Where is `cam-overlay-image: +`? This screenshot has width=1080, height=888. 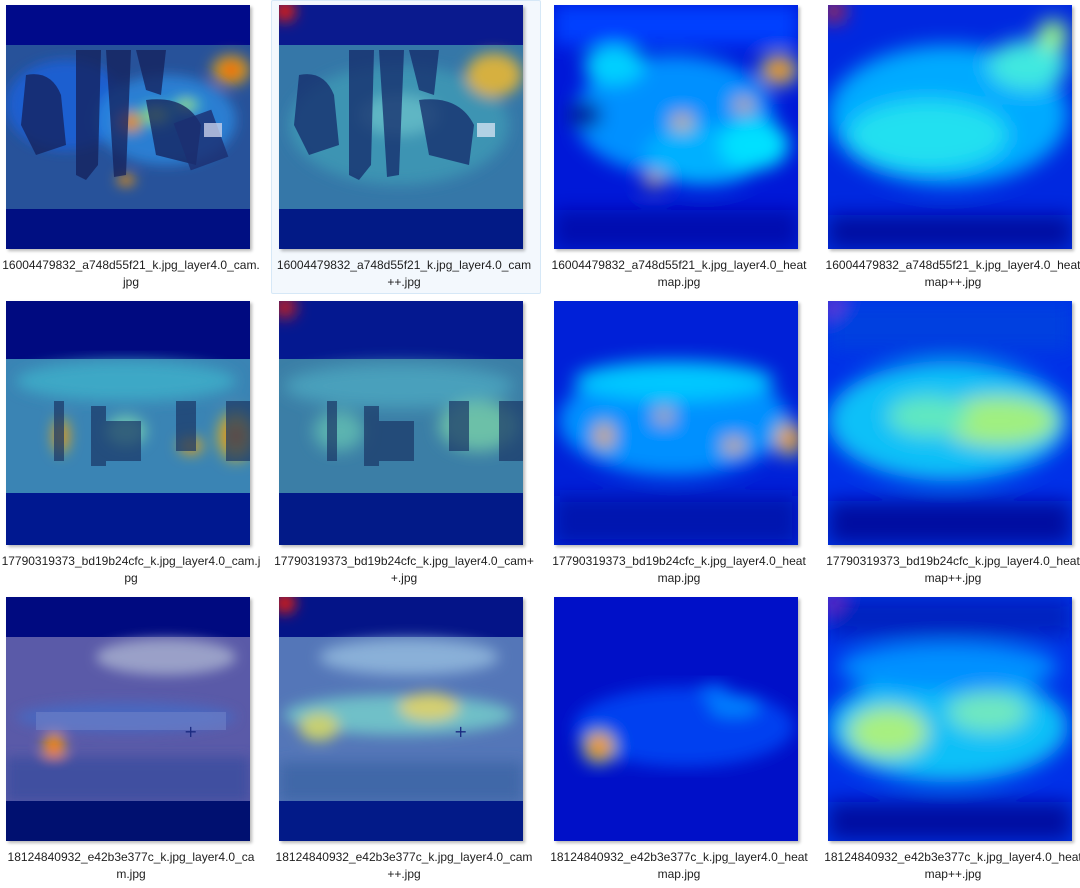
cam-overlay-image: + is located at coordinates (128, 719).